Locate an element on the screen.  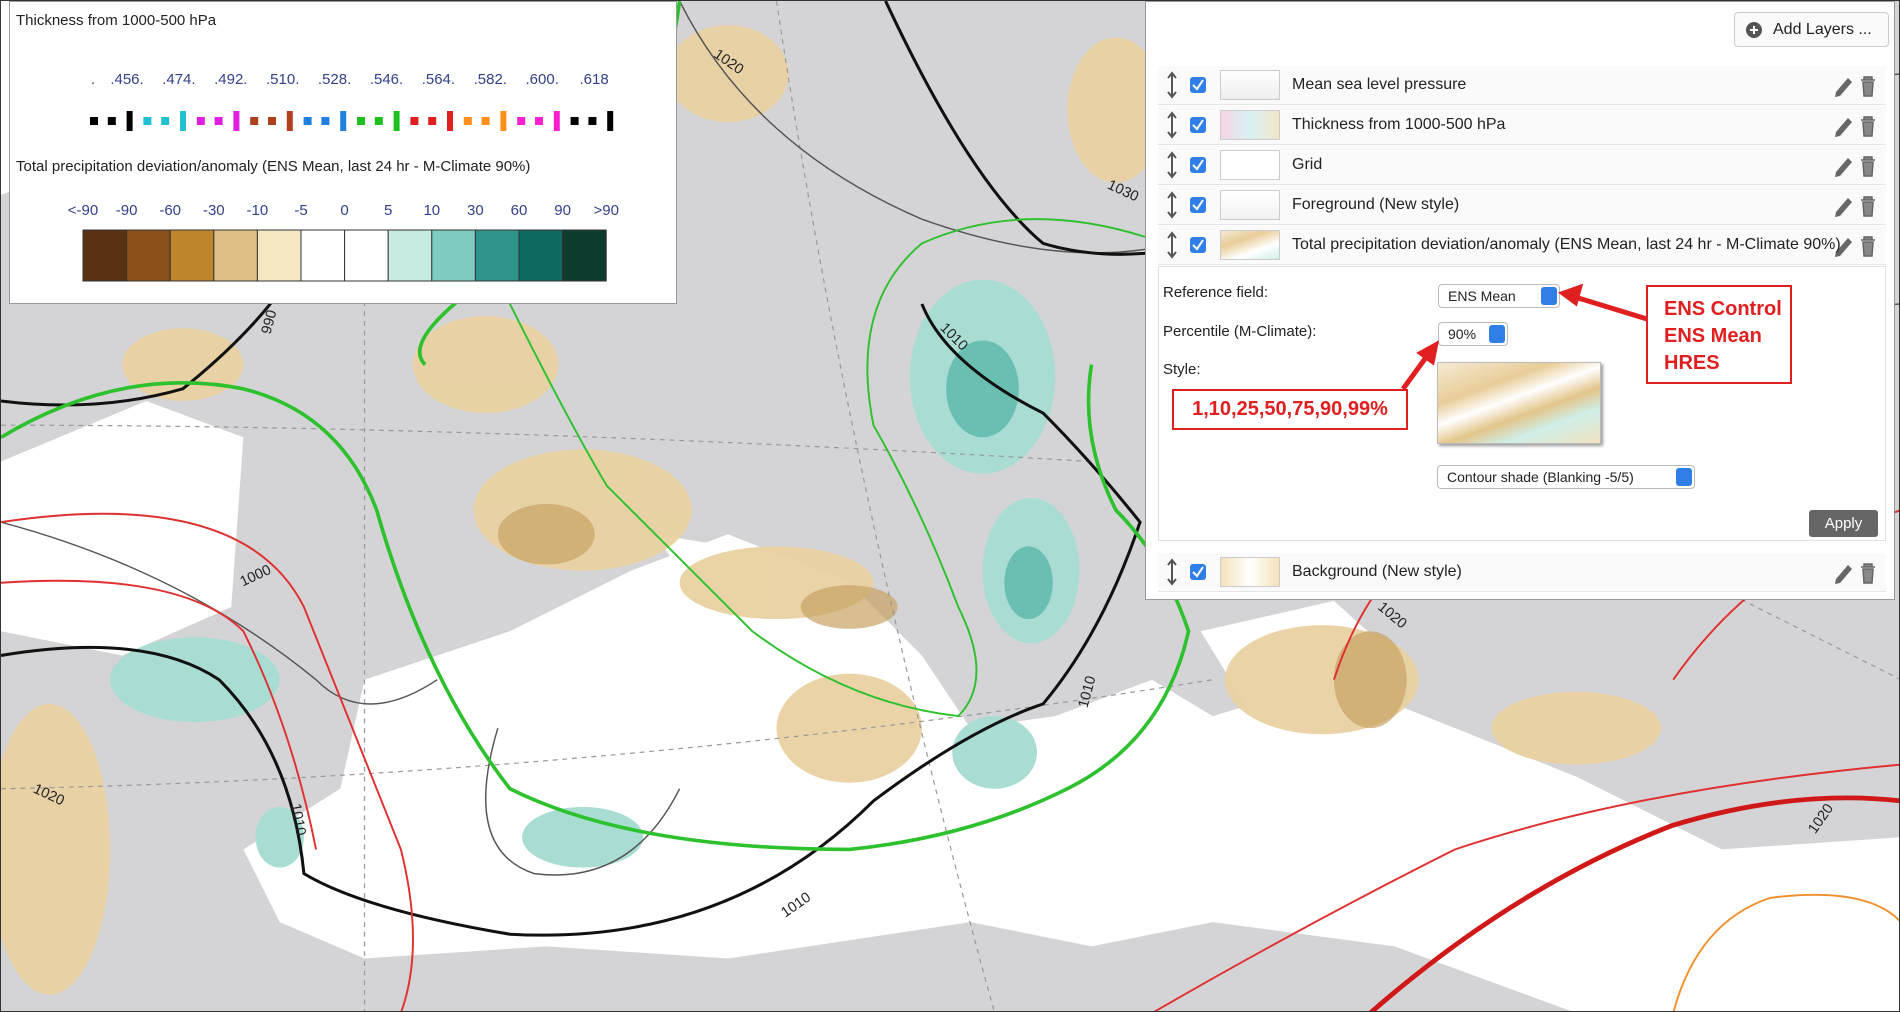
layer-row: Thickness from 1000-500 hPa is located at coordinates (1522, 125).